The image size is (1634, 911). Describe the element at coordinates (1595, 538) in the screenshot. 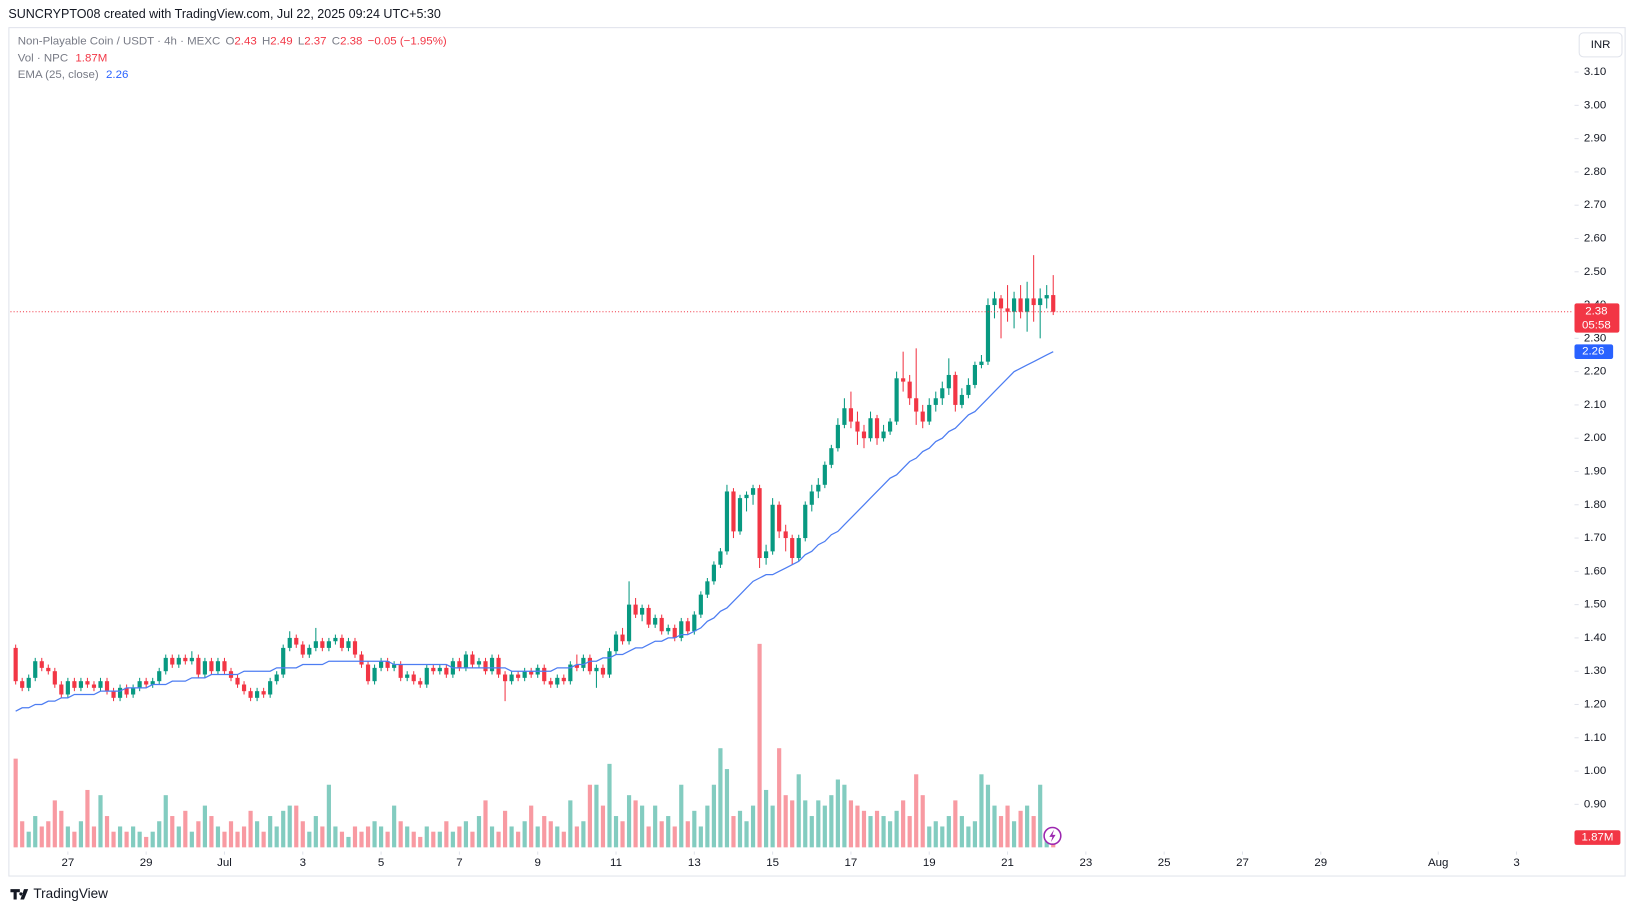

I see `y-tick-label: 1.70` at that location.